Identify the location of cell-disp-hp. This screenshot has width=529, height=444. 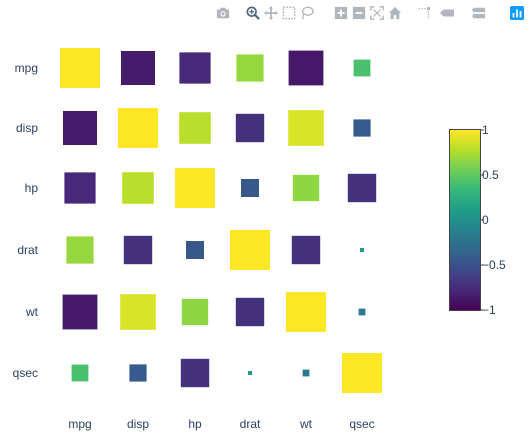
(195, 128).